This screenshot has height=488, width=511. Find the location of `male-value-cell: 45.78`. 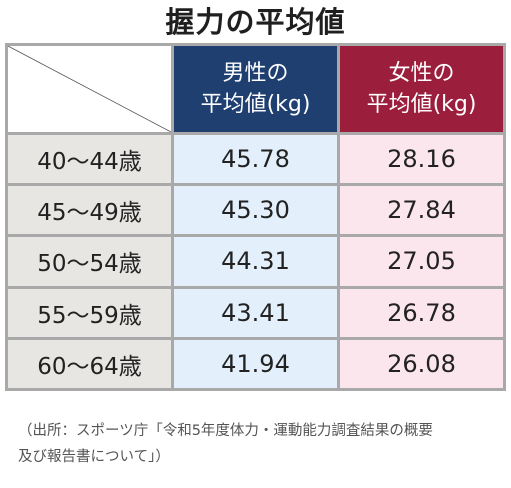

male-value-cell: 45.78 is located at coordinates (255, 159).